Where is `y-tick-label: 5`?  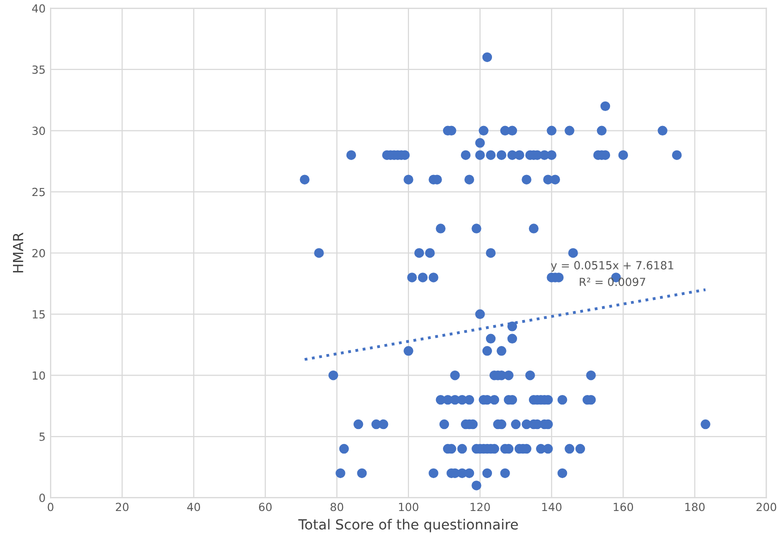
y-tick-label: 5 is located at coordinates (42, 436).